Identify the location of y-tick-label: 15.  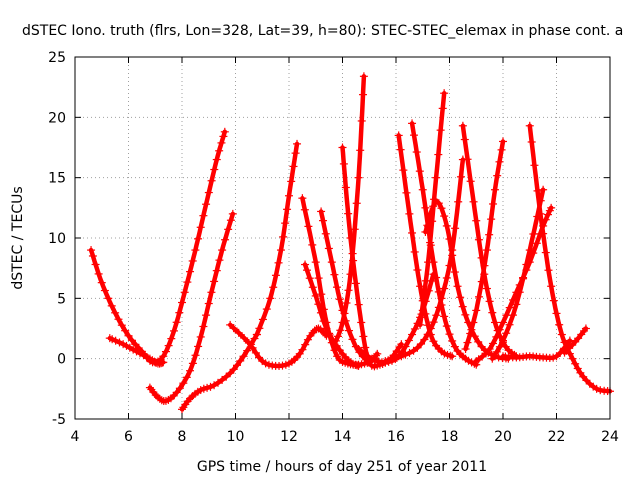
(57, 179).